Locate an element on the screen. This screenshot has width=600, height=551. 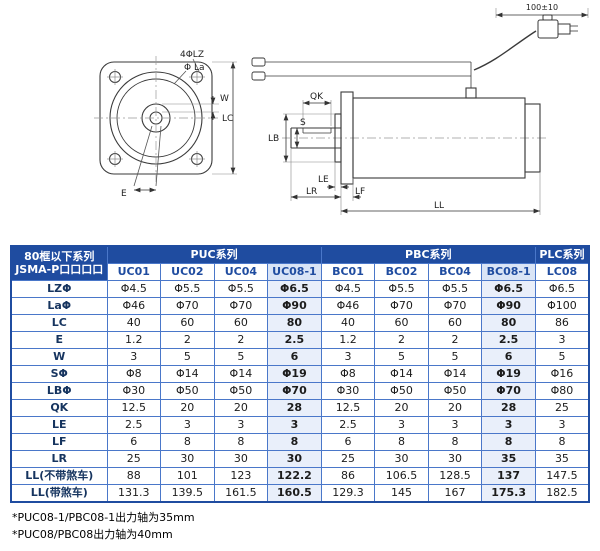
front-view is located at coordinates (165, 124).